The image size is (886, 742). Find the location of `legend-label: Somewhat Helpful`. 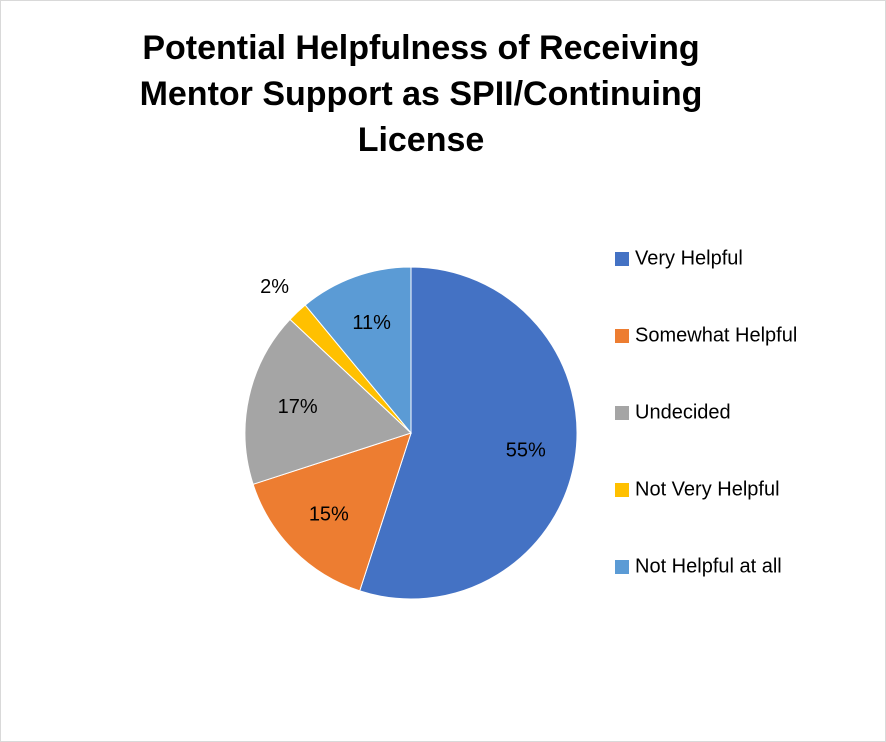

legend-label: Somewhat Helpful is located at coordinates (716, 335).